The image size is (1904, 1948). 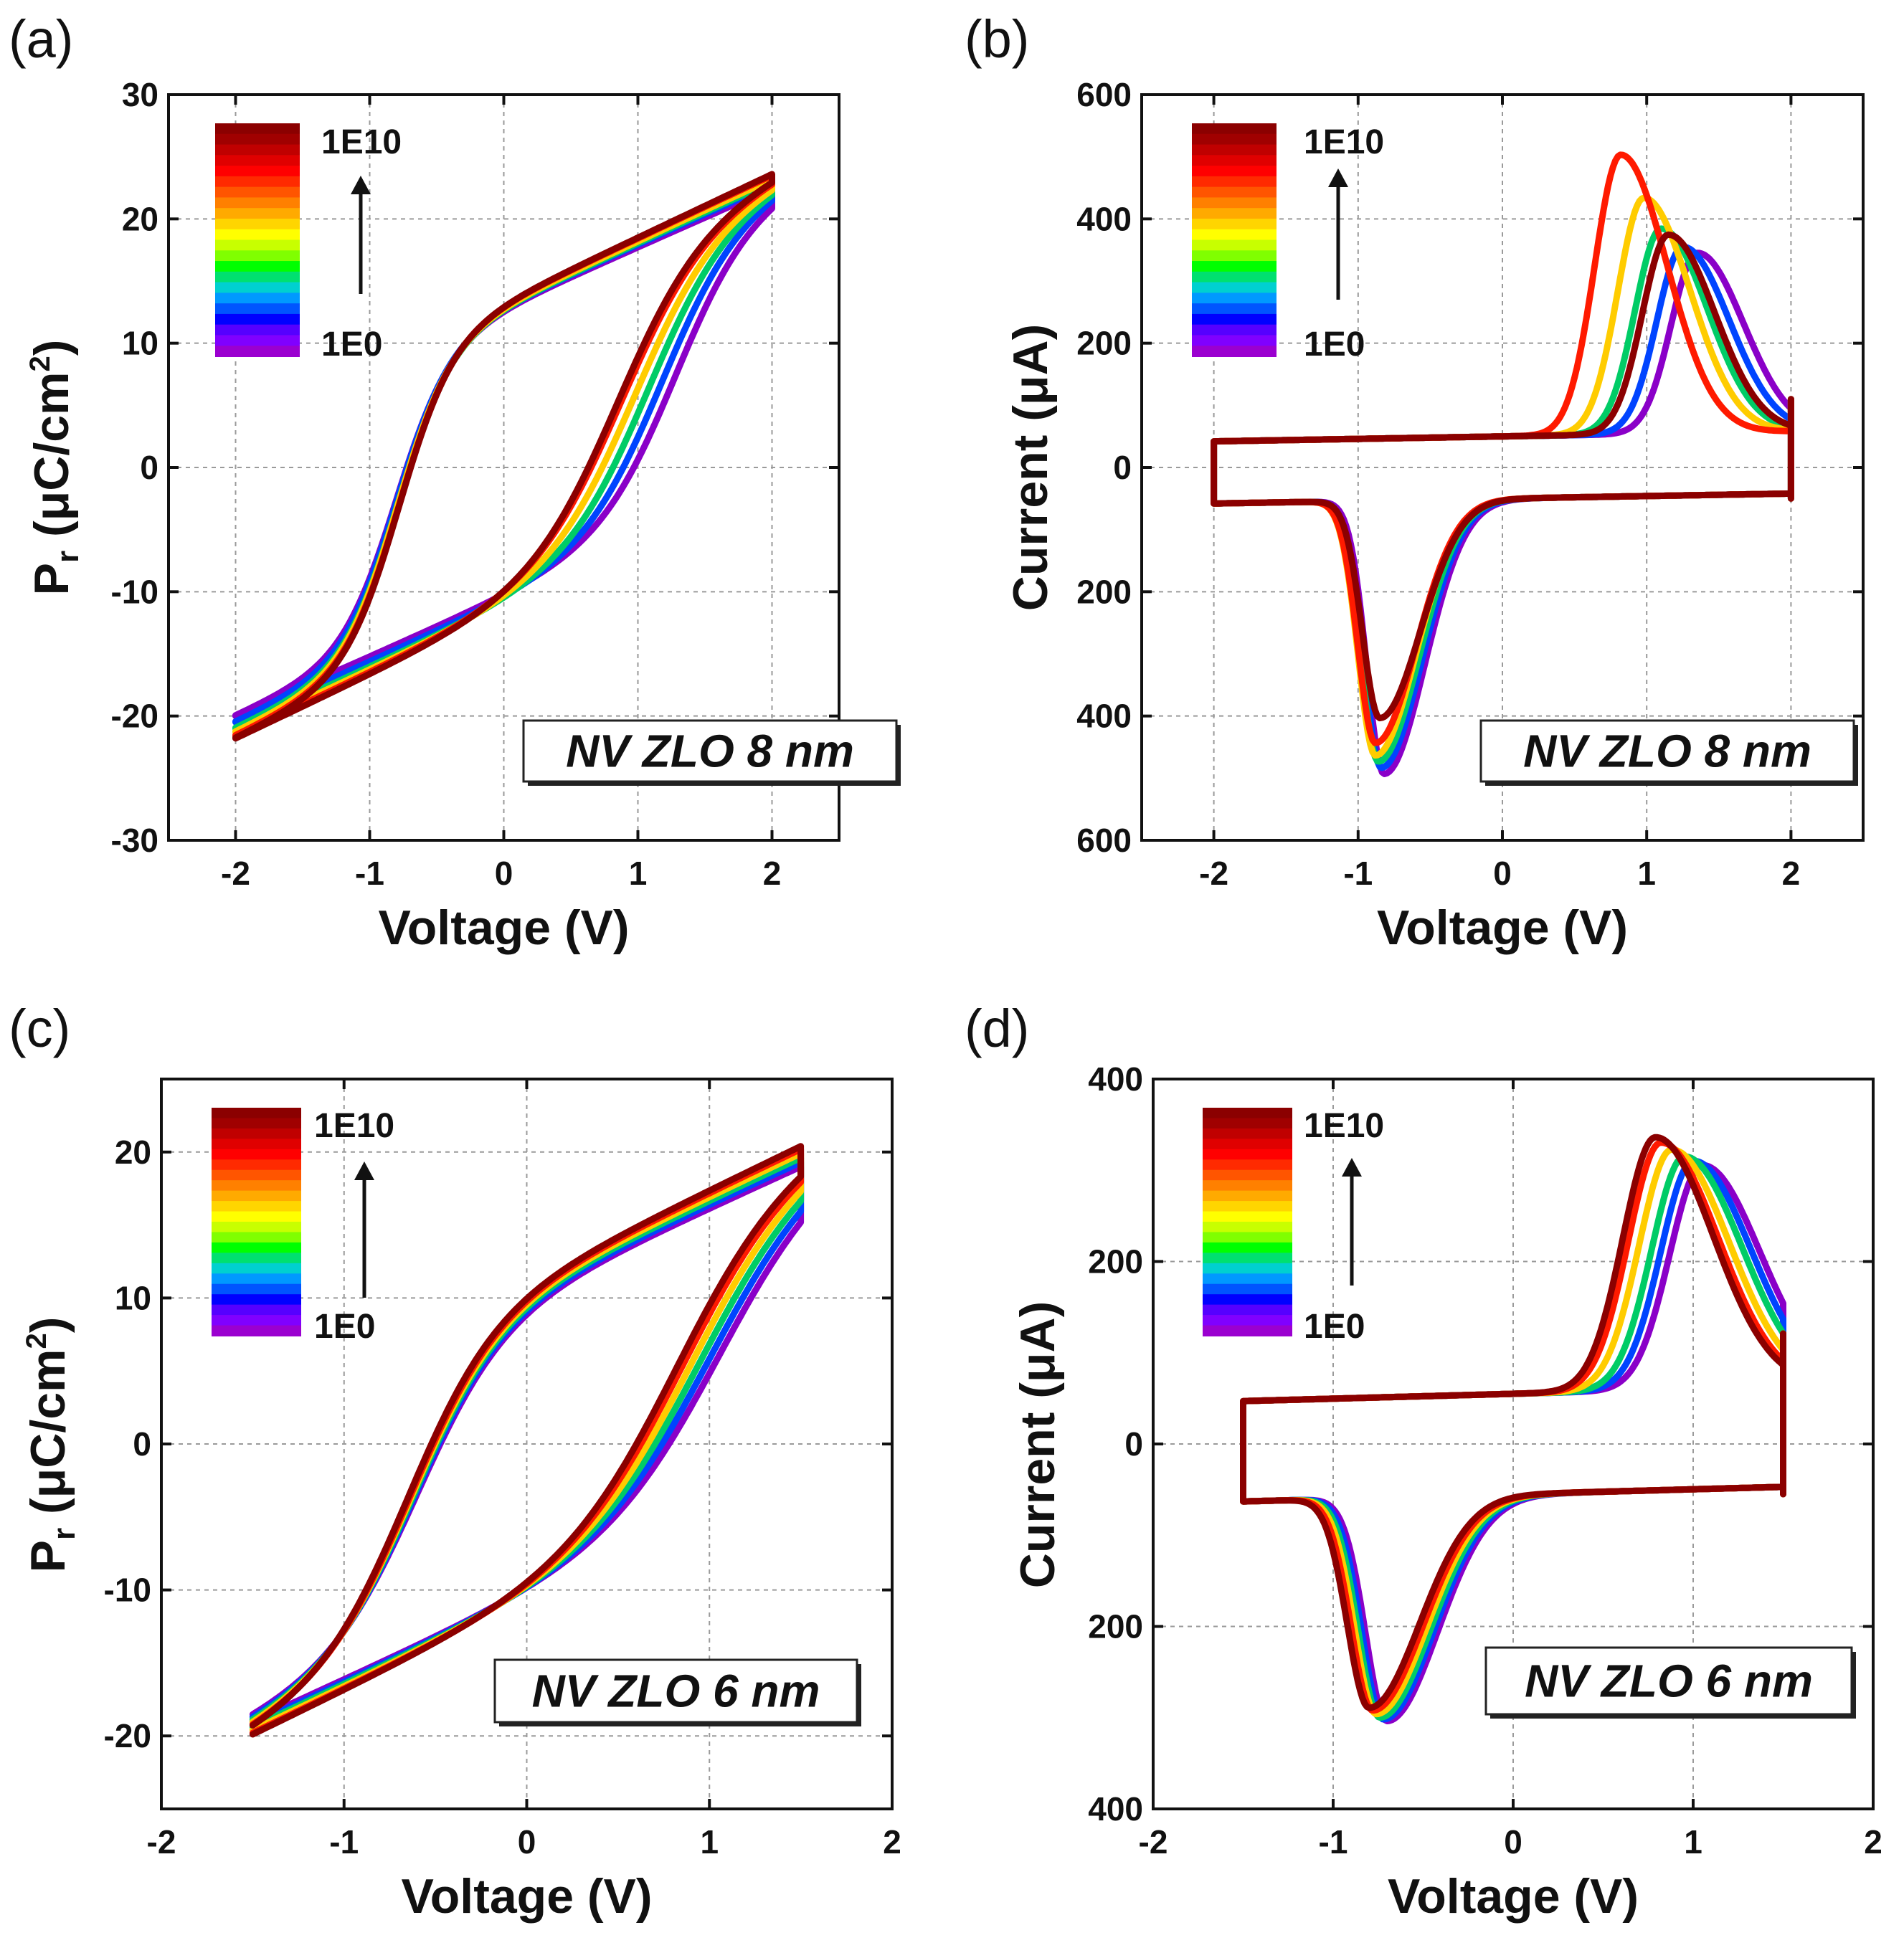 I want to click on panel-label: (a), so click(x=41, y=39).